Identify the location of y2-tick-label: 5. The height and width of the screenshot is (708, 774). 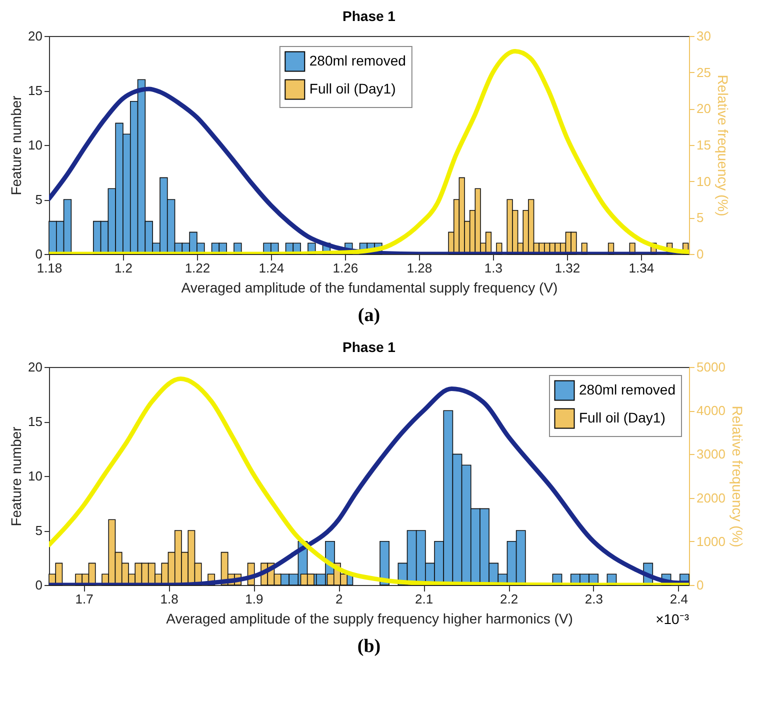
(700, 218).